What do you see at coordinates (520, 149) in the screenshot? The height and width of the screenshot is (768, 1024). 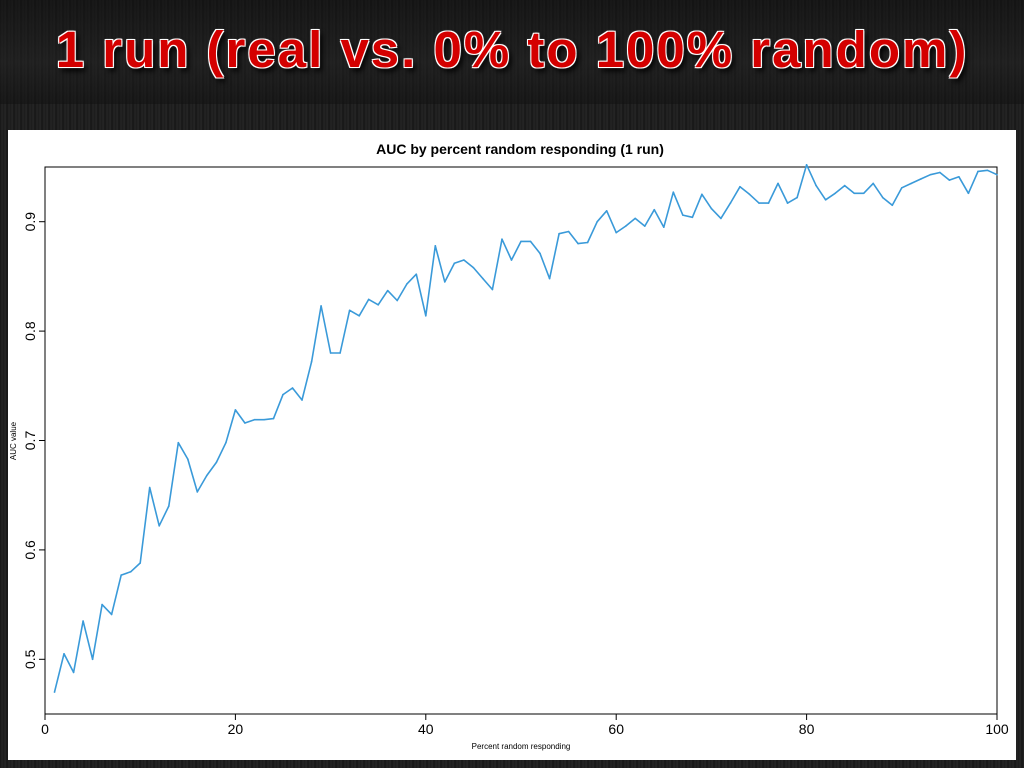 I see `chart-title: AUC by percent random responding (1 run)` at bounding box center [520, 149].